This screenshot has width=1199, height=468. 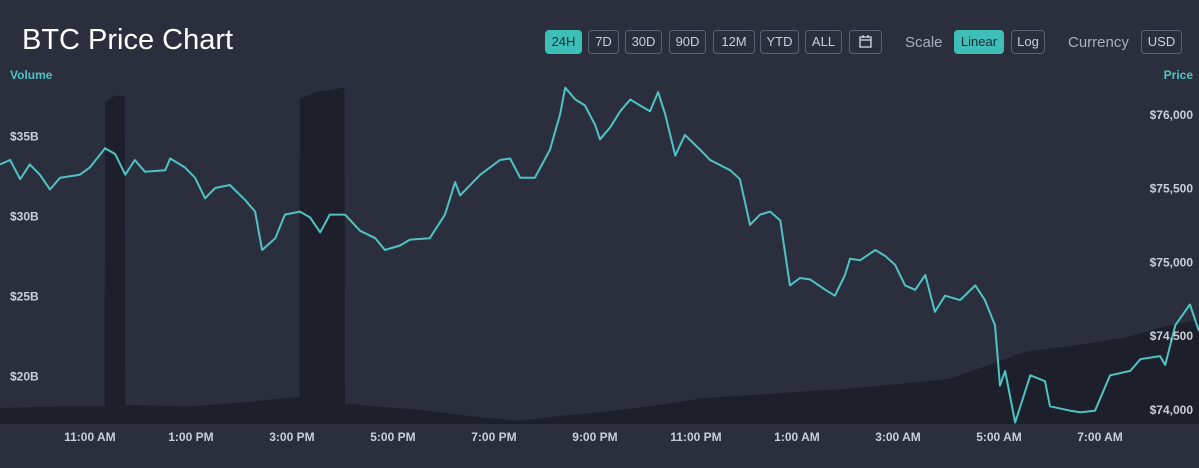 I want to click on calendar-icon, so click(x=865, y=41).